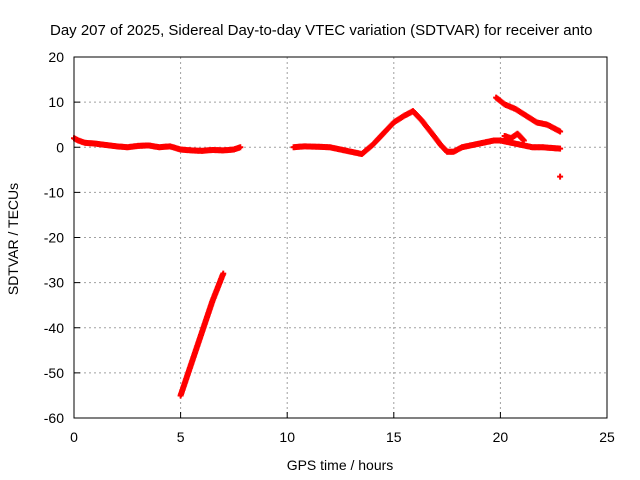  What do you see at coordinates (54, 373) in the screenshot?
I see `y-tick-label: -50` at bounding box center [54, 373].